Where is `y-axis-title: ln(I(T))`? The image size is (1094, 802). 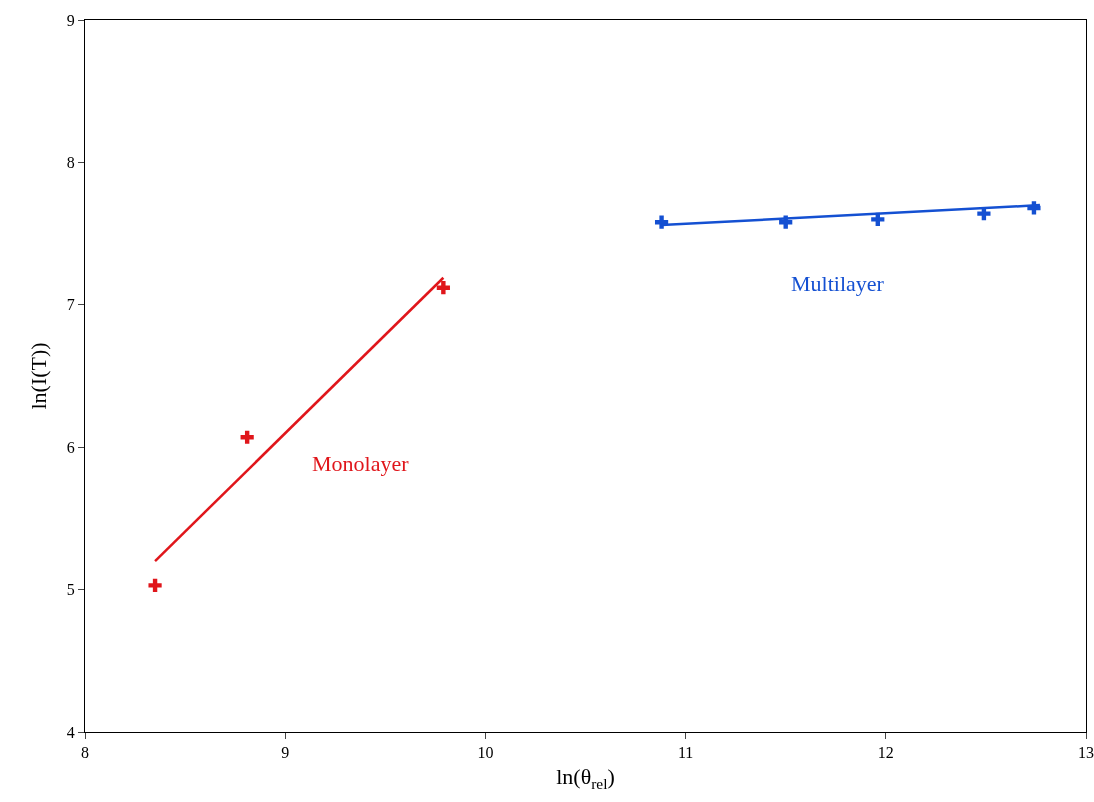 y-axis-title: ln(I(T)) is located at coordinates (38, 376).